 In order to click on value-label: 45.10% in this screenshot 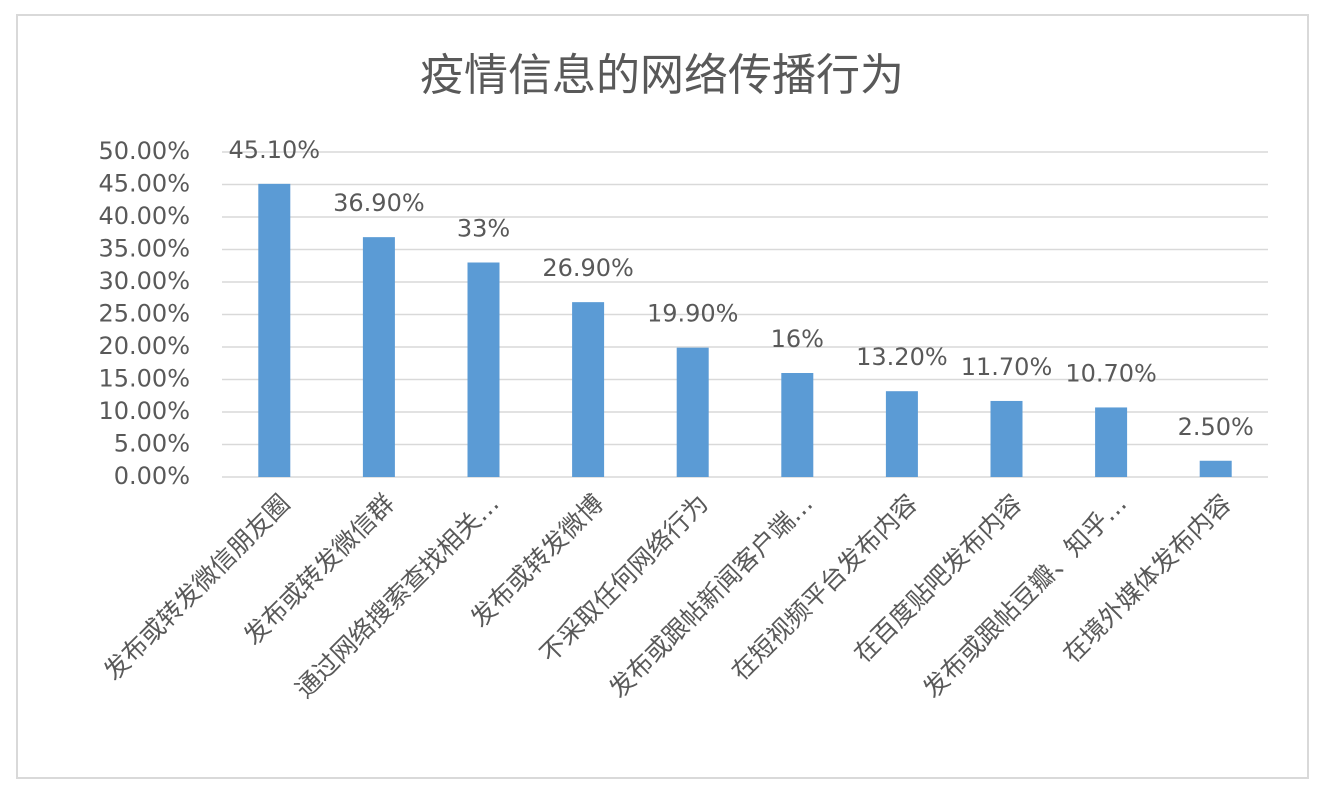, I will do `click(275, 150)`.